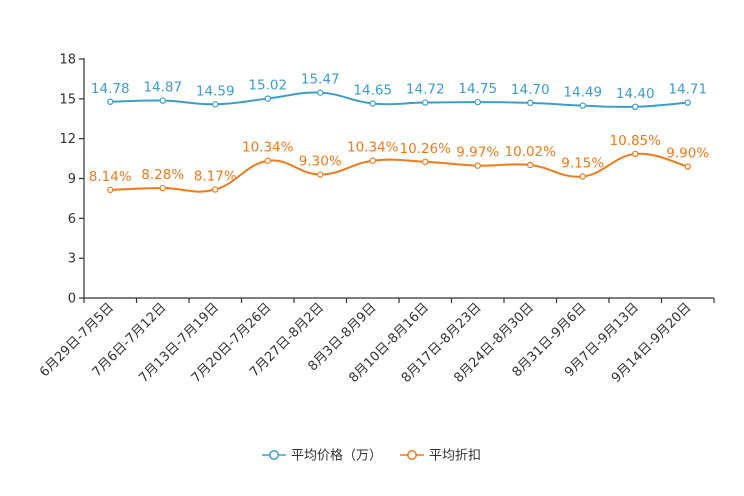  I want to click on y-tick-label: 9, so click(72, 179).